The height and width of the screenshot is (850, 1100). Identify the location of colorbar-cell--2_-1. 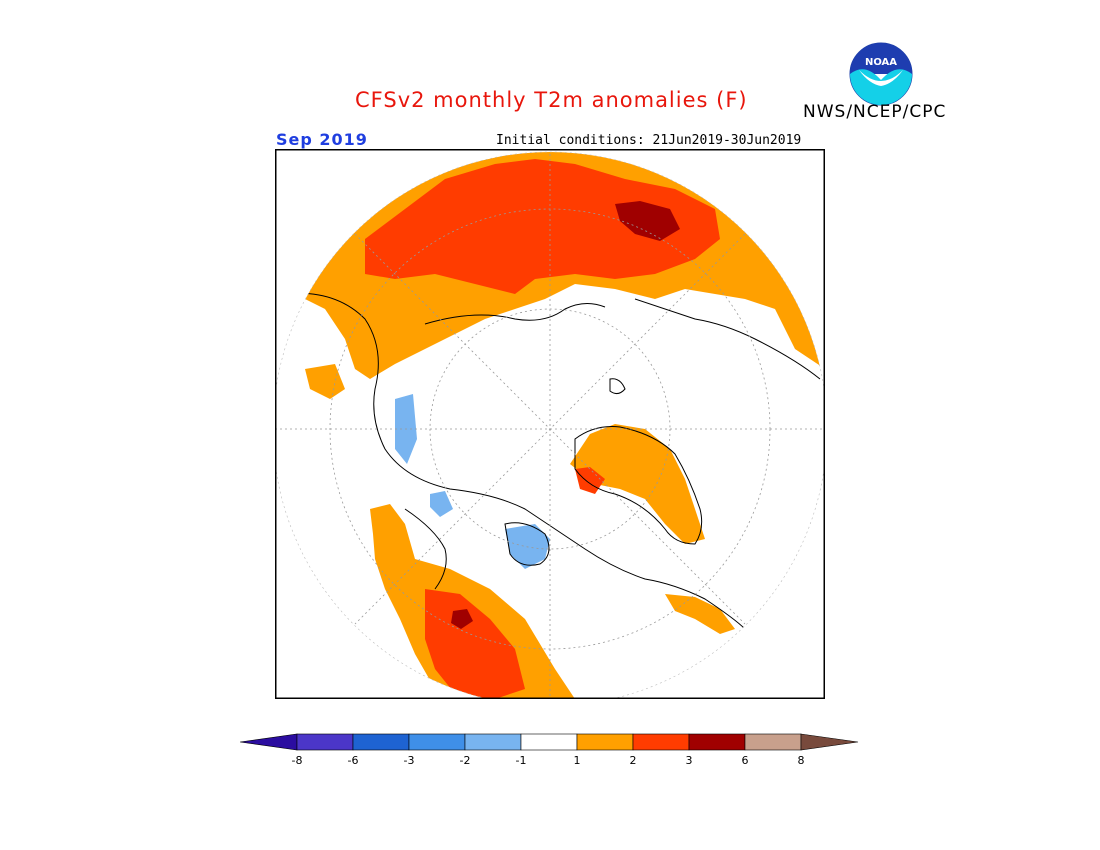
(493, 742).